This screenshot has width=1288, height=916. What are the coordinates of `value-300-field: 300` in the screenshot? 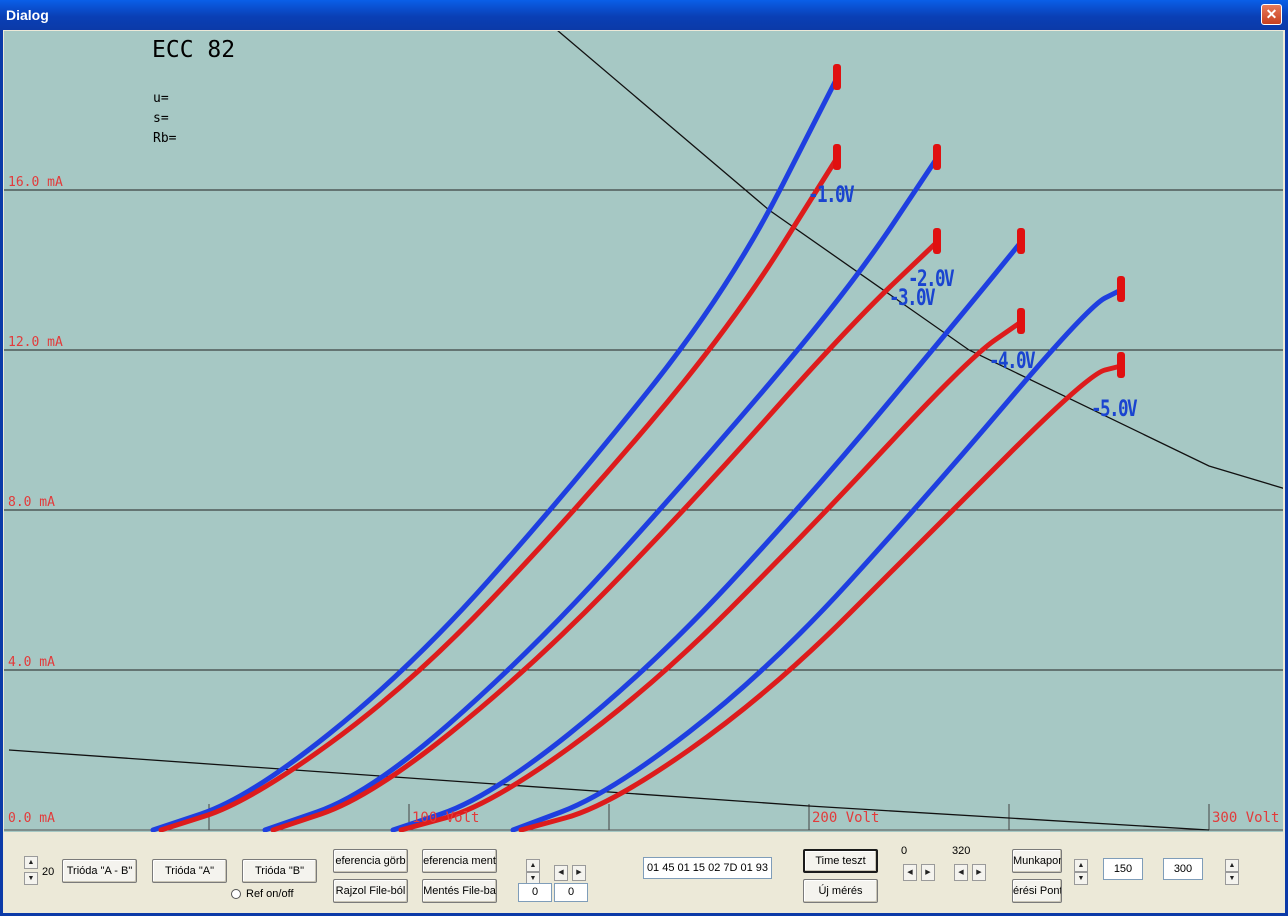 It's located at (1183, 869).